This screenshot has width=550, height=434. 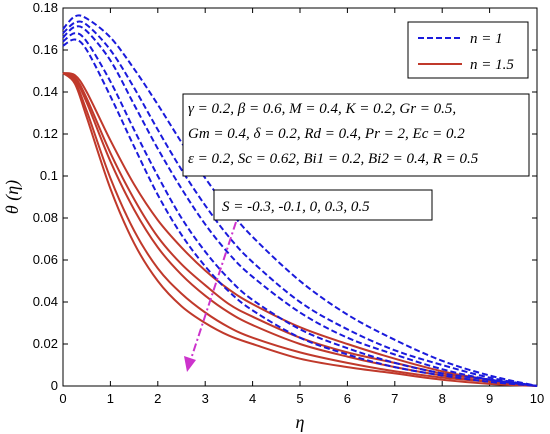 I want to click on x-tick-label: 9, so click(x=489, y=398).